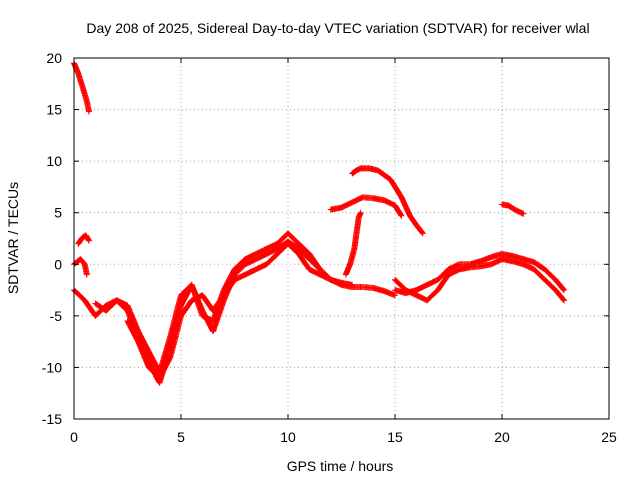  I want to click on series-seg5, so click(224, 303).